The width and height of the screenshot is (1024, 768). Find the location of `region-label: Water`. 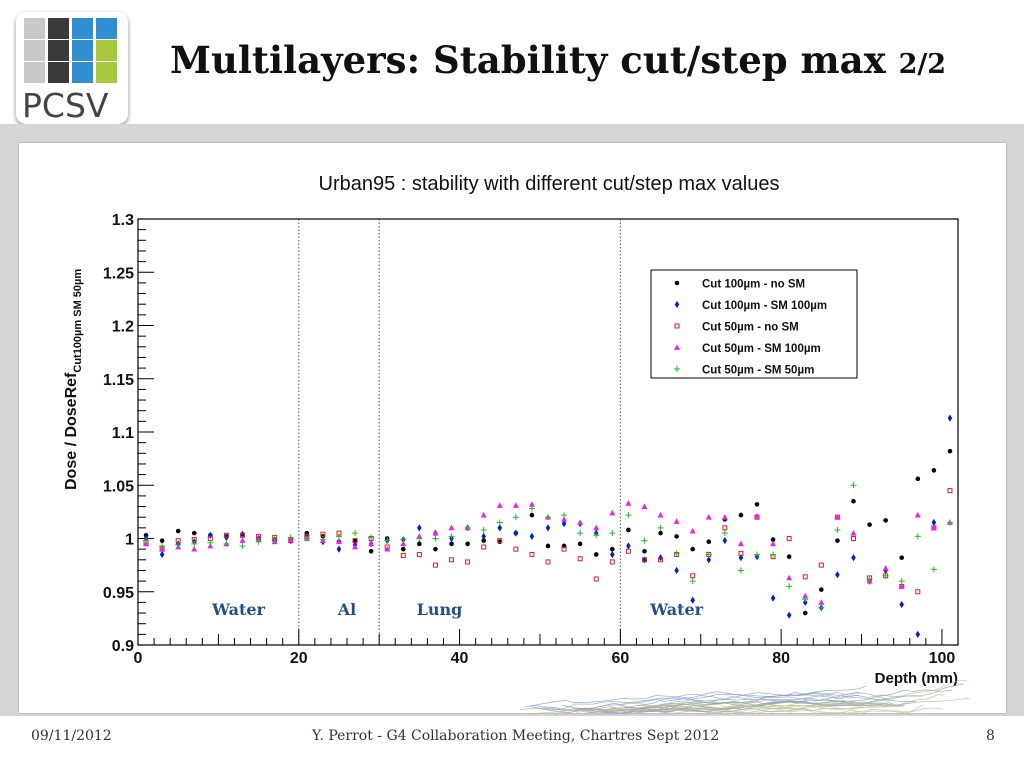

region-label: Water is located at coordinates (238, 609).